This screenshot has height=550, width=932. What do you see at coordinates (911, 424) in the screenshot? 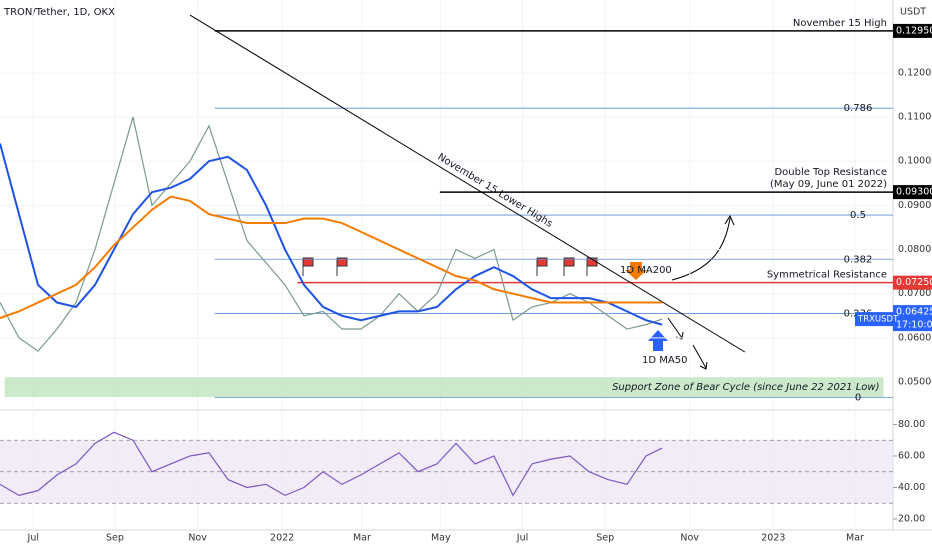
I see `rsi-tick-label: 80.00` at bounding box center [911, 424].